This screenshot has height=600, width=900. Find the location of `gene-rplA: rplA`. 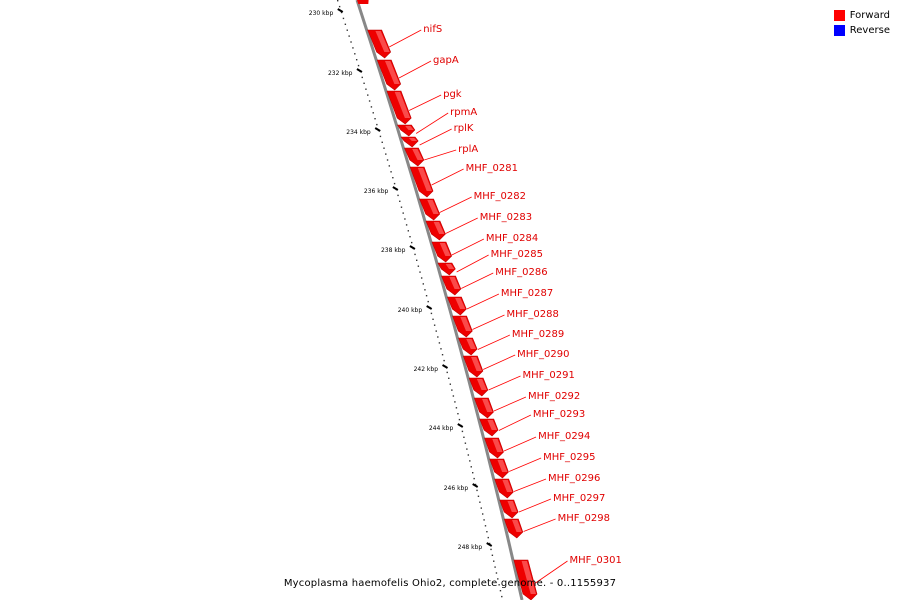

gene-rplA: rplA is located at coordinates (440, 155).